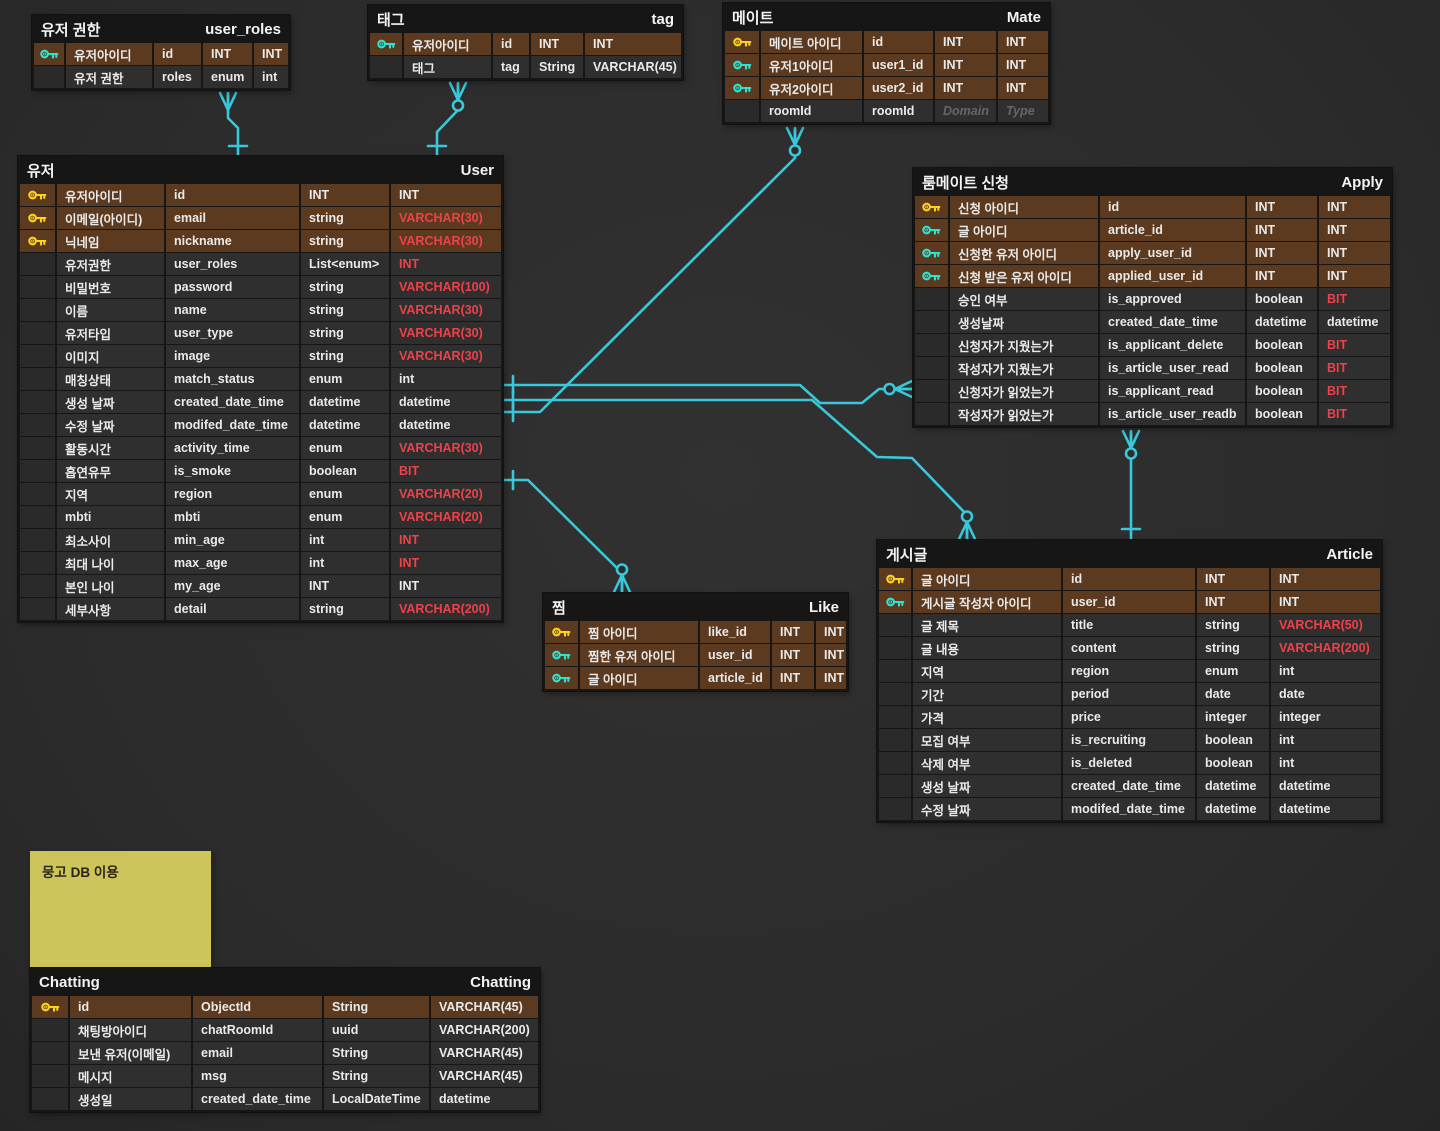 The image size is (1440, 1131). What do you see at coordinates (285, 1076) in the screenshot?
I see `row-chatting-msg: 메시지 msg String VARCHAR(45)` at bounding box center [285, 1076].